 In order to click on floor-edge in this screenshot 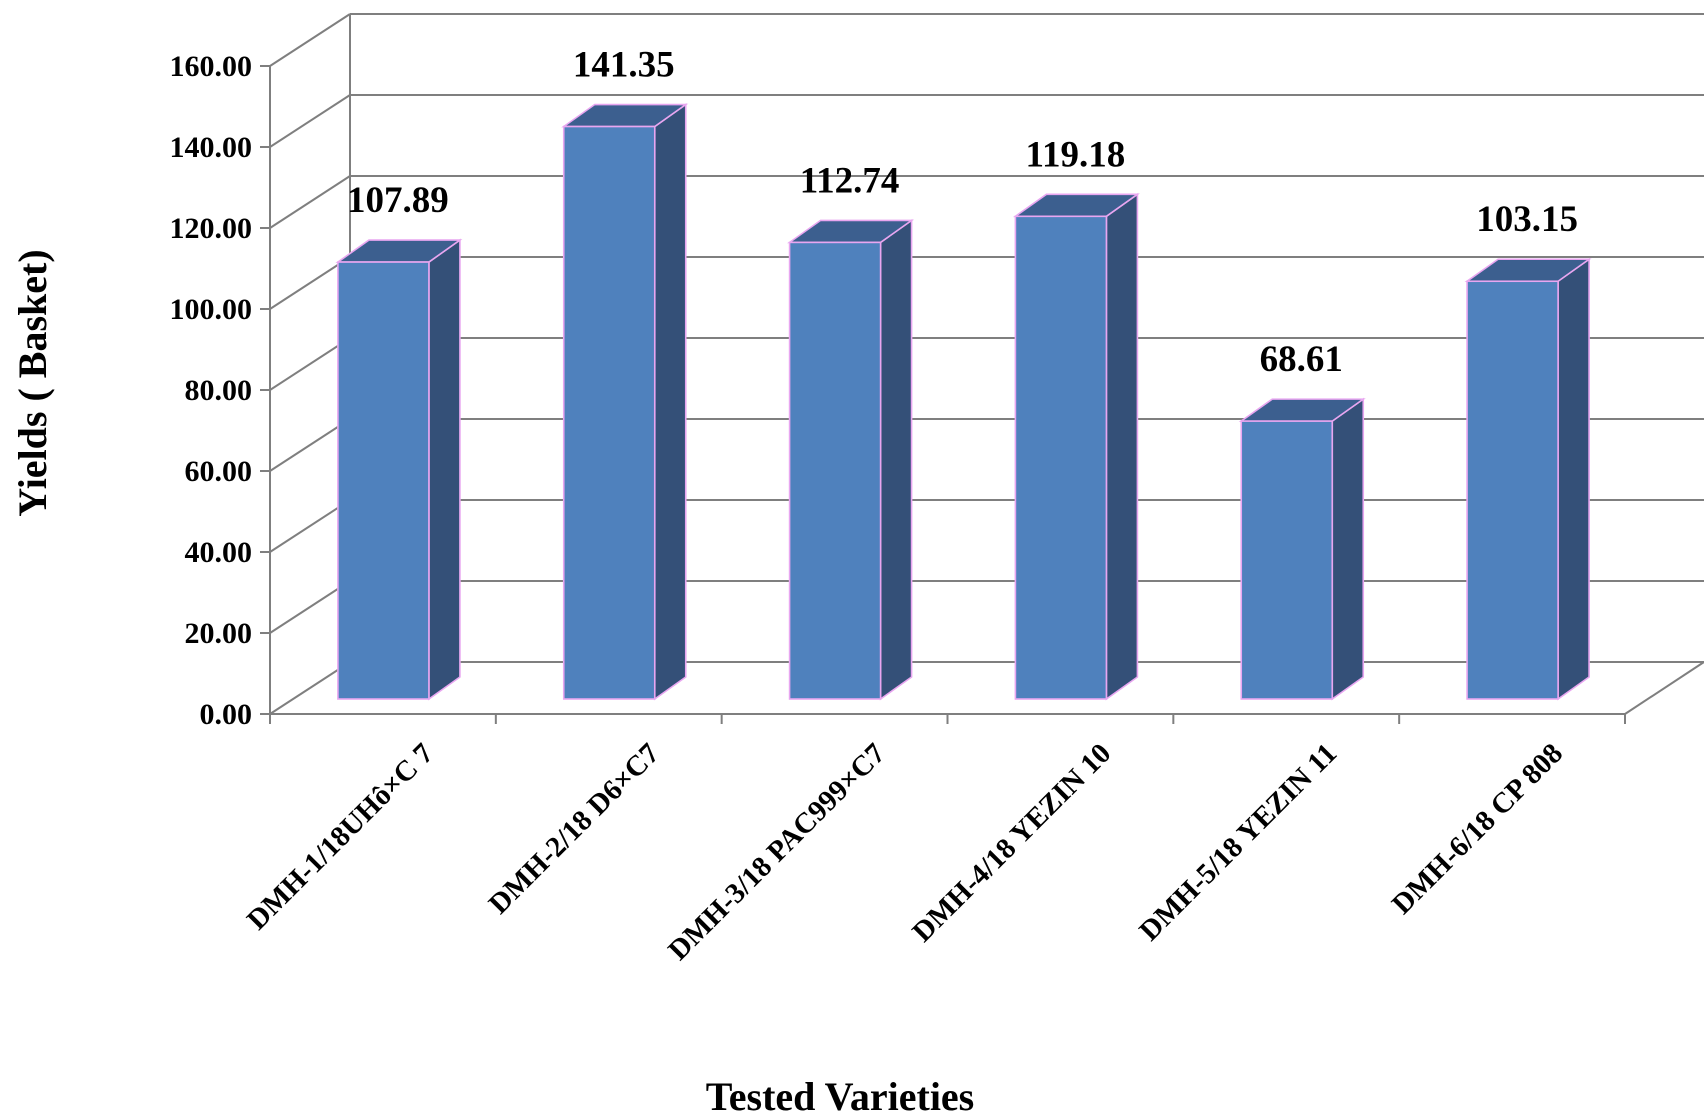, I will do `click(1664, 688)`.